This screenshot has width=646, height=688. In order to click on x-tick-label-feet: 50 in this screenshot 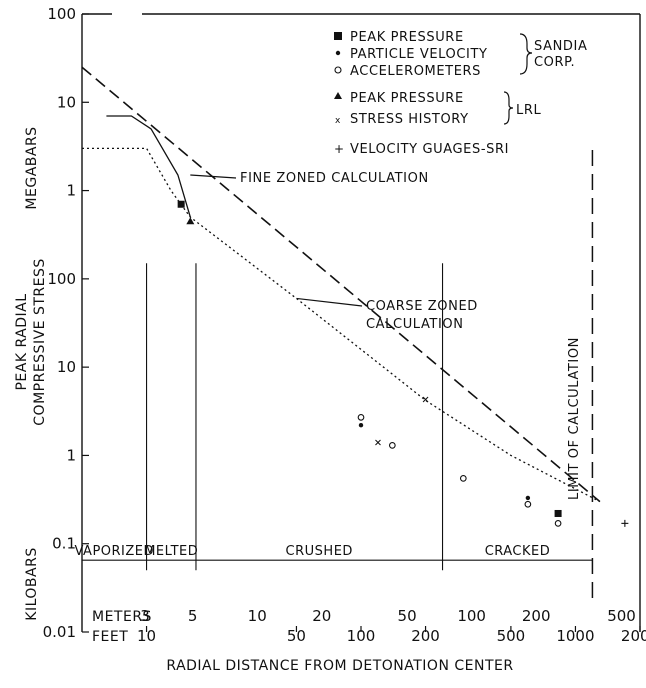, I will do `click(296, 636)`.